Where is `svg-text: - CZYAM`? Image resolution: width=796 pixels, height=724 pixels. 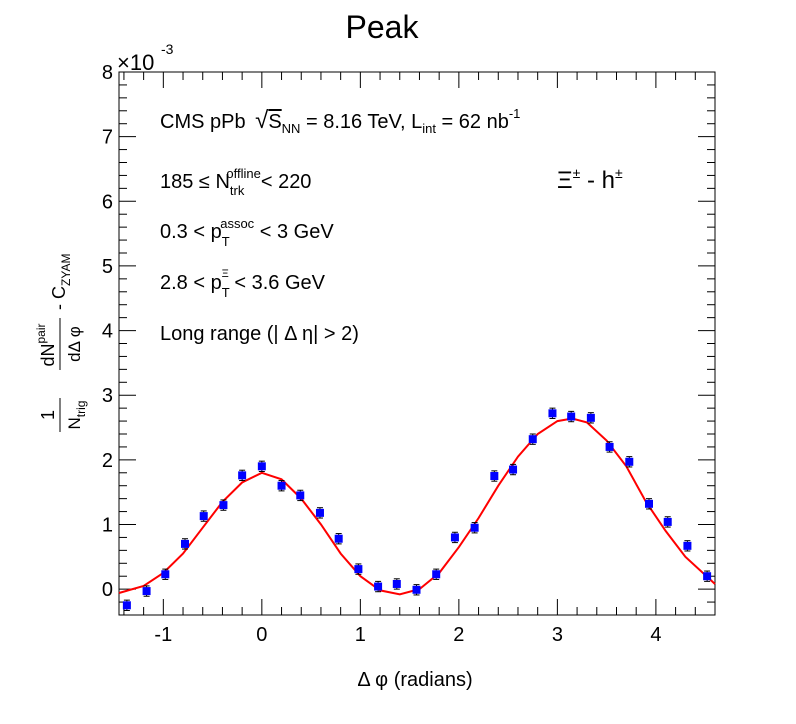
svg-text: - CZYAM is located at coordinates (61, 282).